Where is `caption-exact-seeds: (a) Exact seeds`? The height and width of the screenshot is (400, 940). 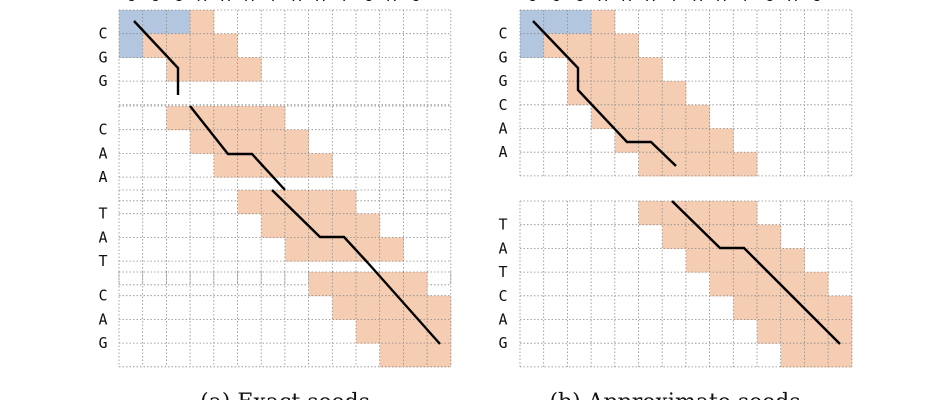
caption-exact-seeds: (a) Exact seeds is located at coordinates (285, 395).